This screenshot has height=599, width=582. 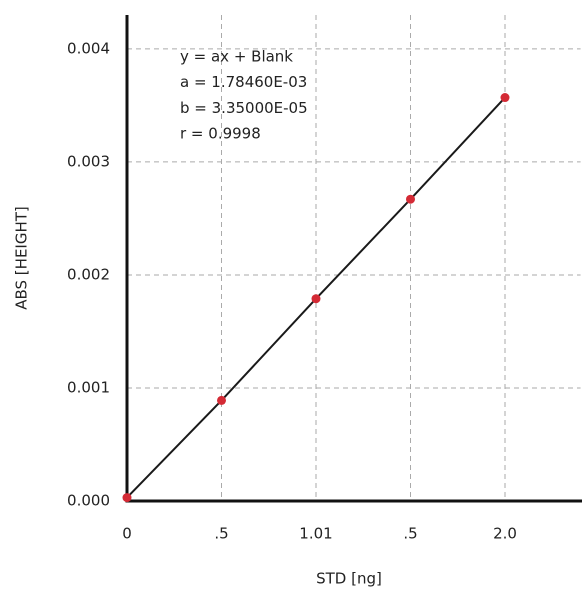 What do you see at coordinates (127, 534) in the screenshot?
I see `x-tick-label: 0` at bounding box center [127, 534].